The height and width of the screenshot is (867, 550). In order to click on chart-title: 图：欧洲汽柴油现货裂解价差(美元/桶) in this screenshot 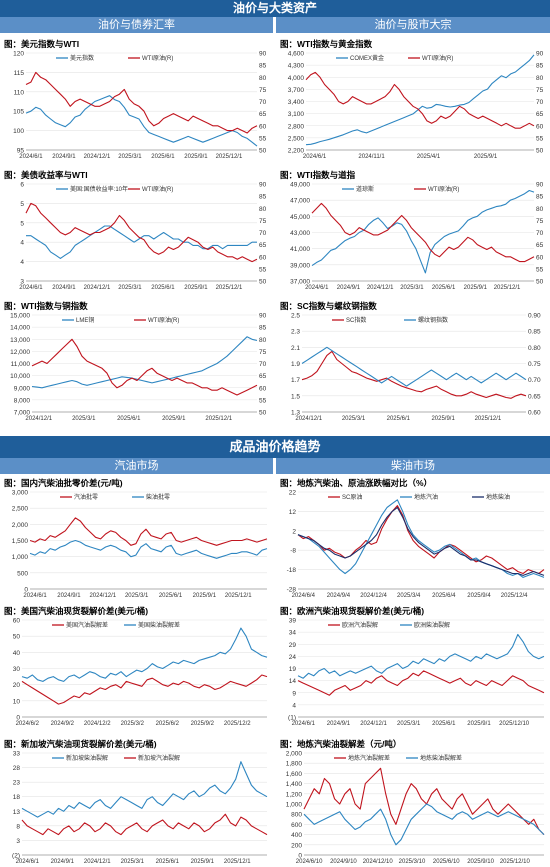, I will do `click(352, 611)`.